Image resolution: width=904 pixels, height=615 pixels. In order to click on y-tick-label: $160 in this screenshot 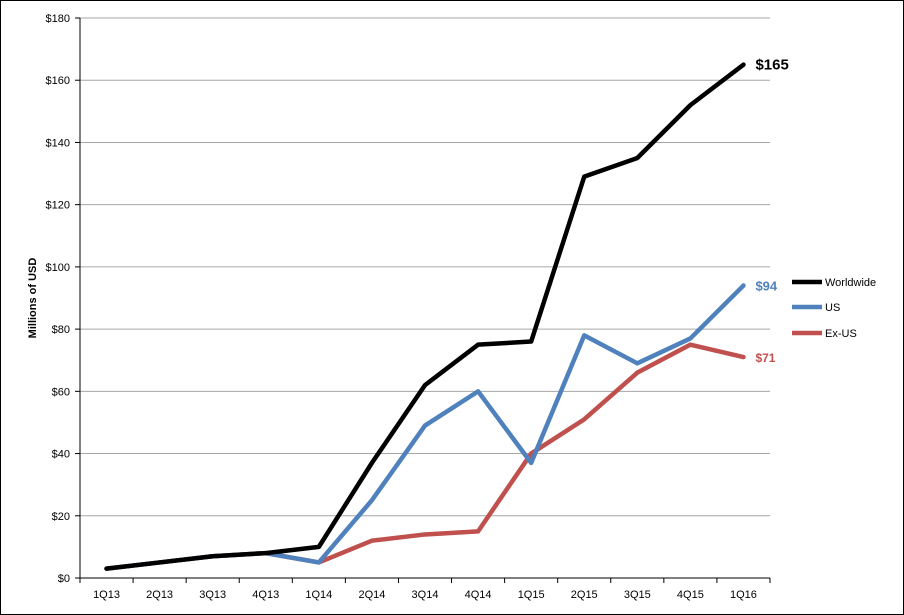, I will do `click(58, 81)`.